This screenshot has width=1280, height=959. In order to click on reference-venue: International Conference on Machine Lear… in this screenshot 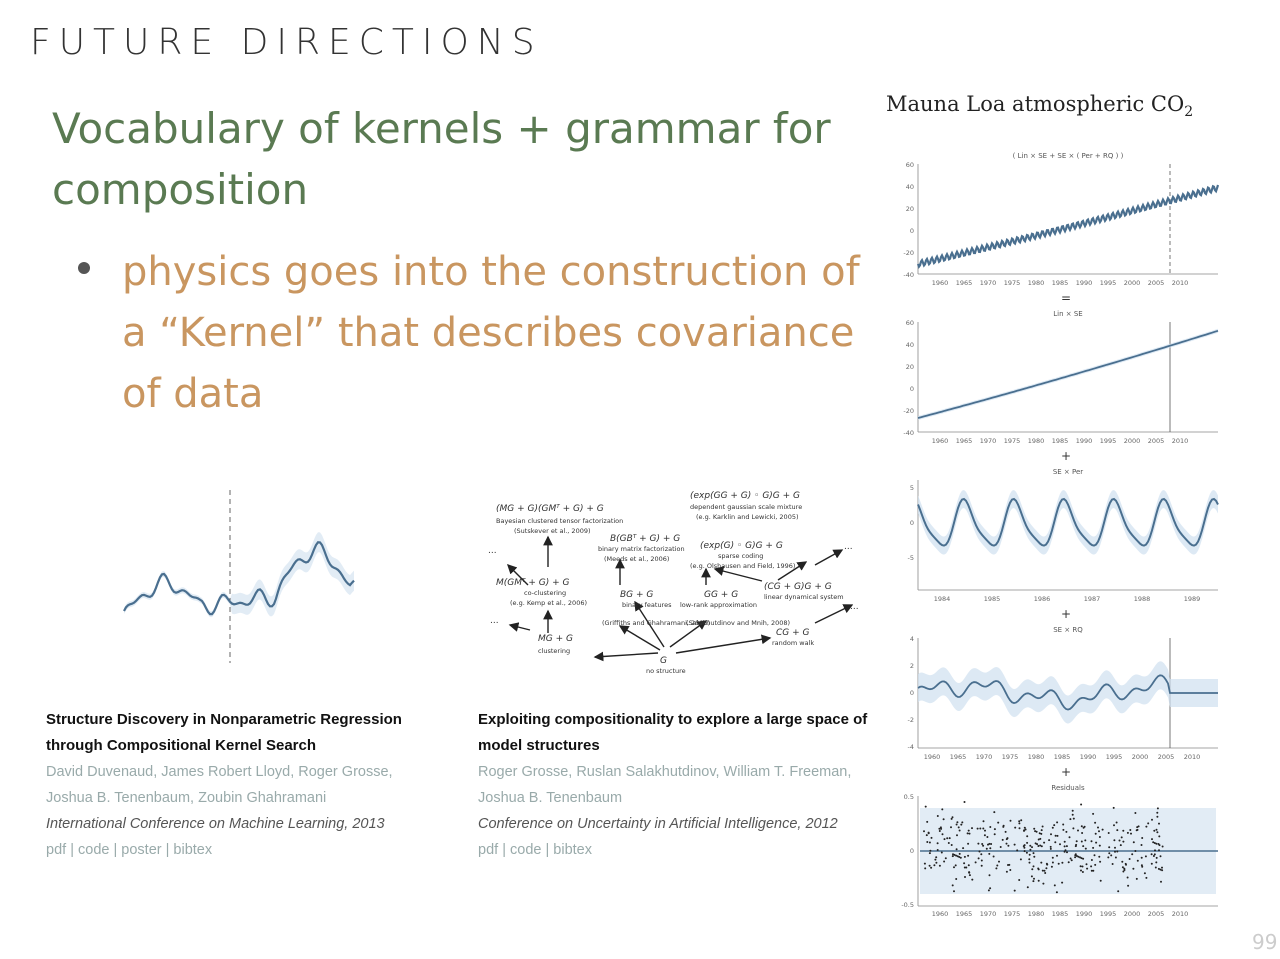, I will do `click(215, 824)`.